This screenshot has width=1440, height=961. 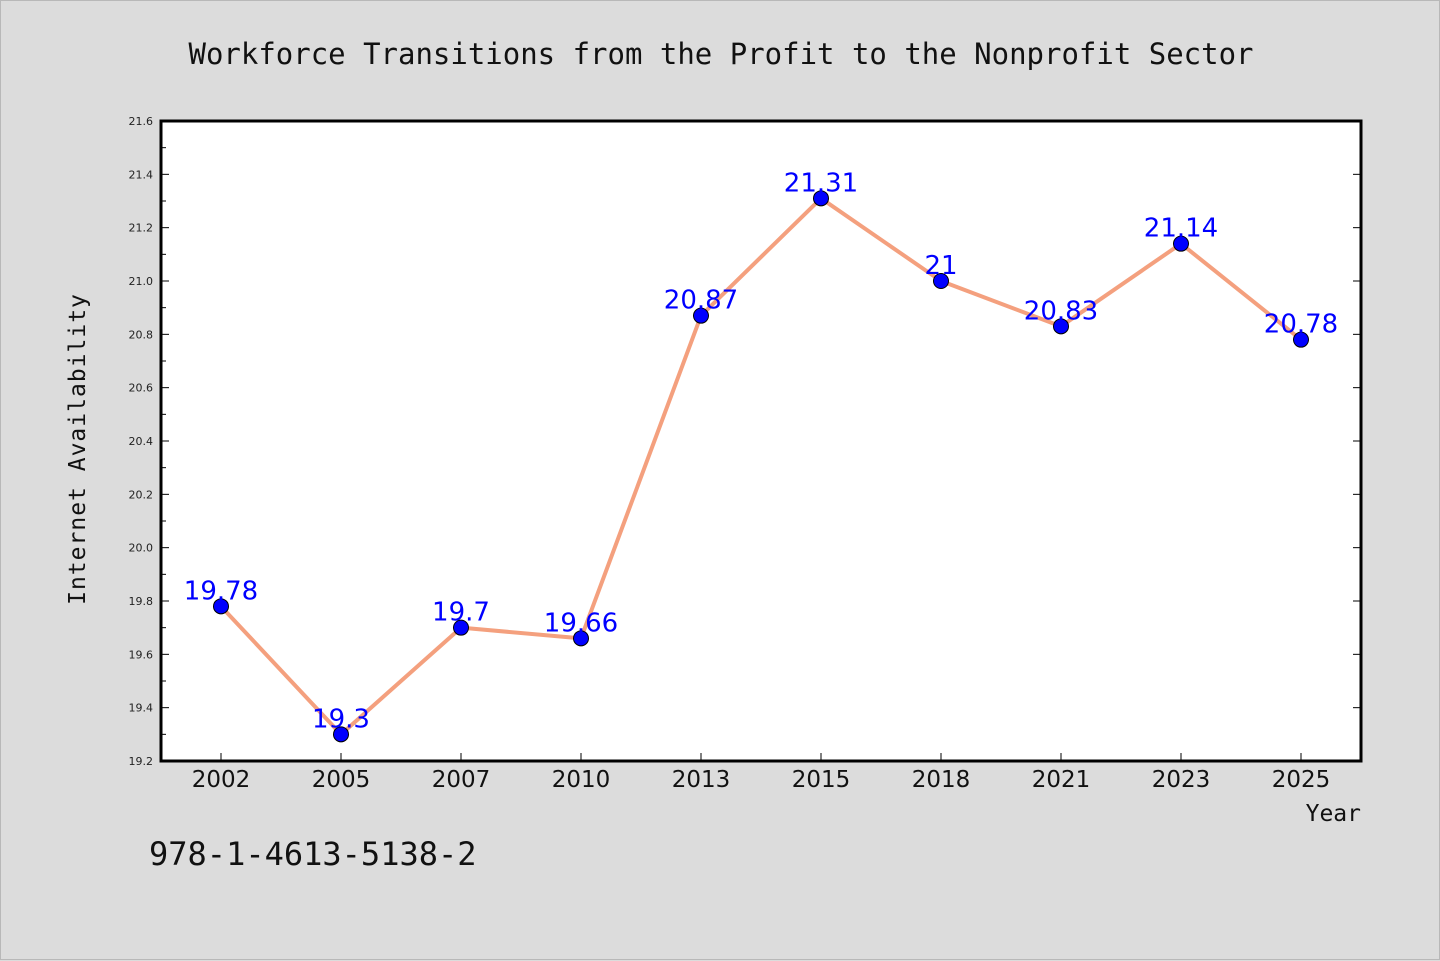 What do you see at coordinates (761, 773) in the screenshot?
I see `x-axis: 2002 2005 2007 2010 2013 2015 2018 2021 2023 2025` at bounding box center [761, 773].